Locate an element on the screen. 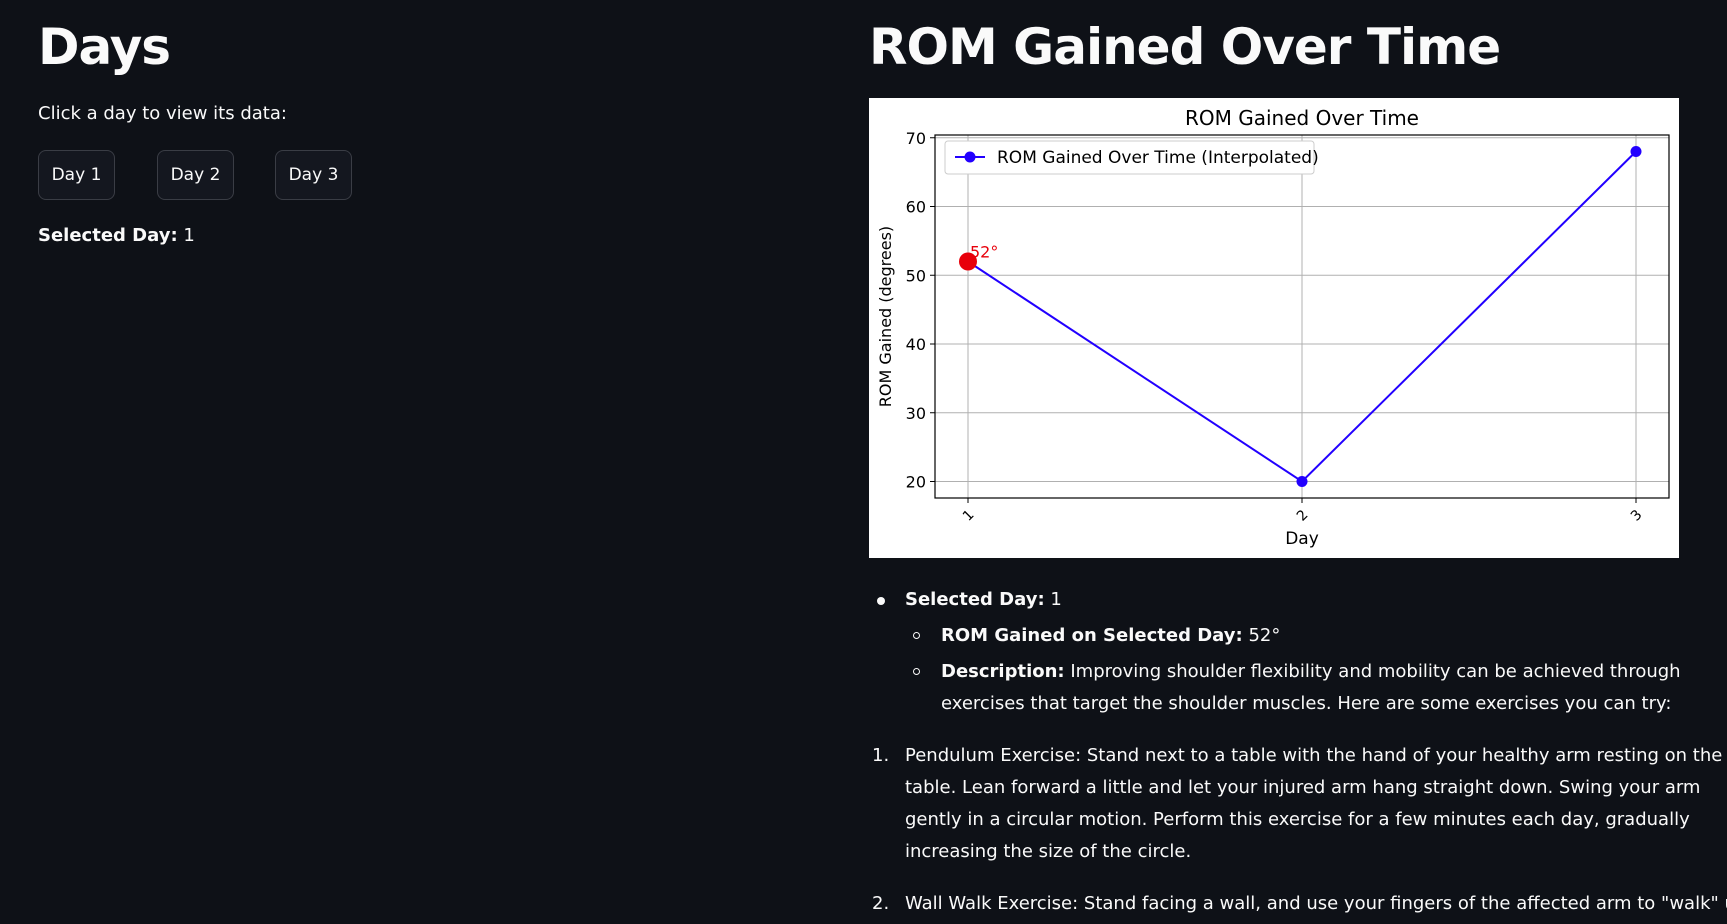  legend-box is located at coordinates (1129, 157).